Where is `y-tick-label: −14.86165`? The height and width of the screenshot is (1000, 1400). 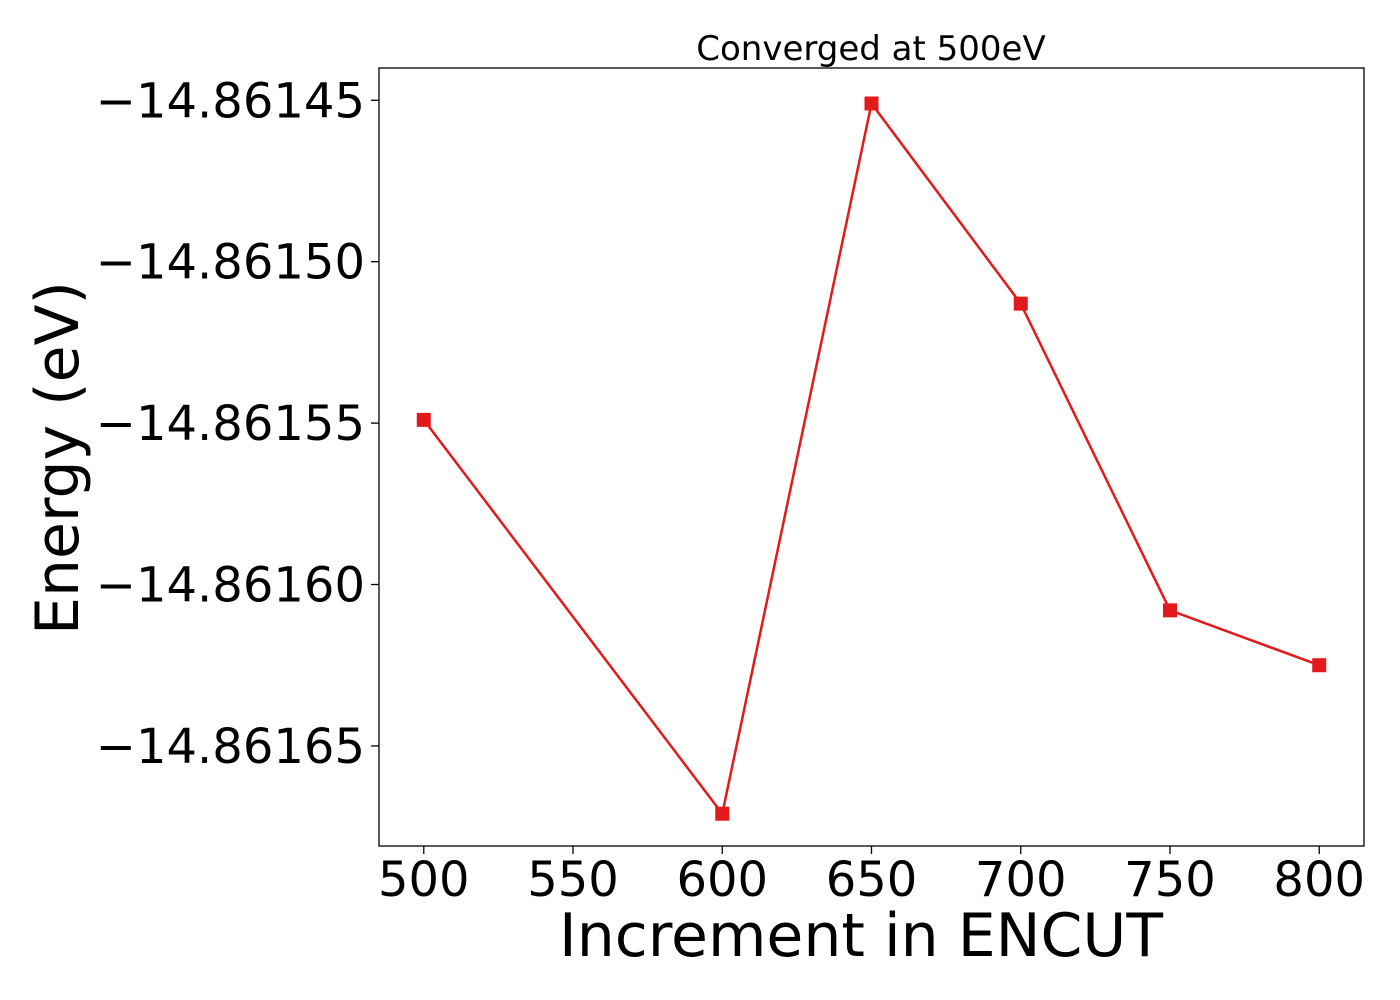
y-tick-label: −14.86165 is located at coordinates (230, 747).